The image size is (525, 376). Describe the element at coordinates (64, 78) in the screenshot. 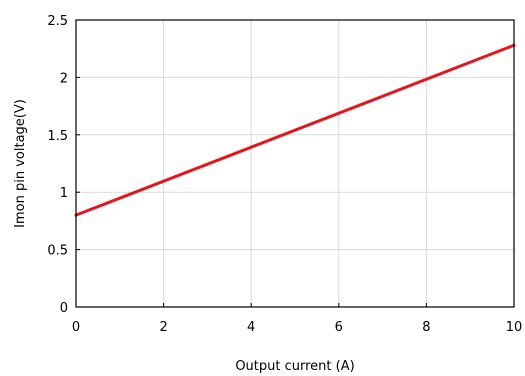

I see `y-tick-label: 2` at that location.